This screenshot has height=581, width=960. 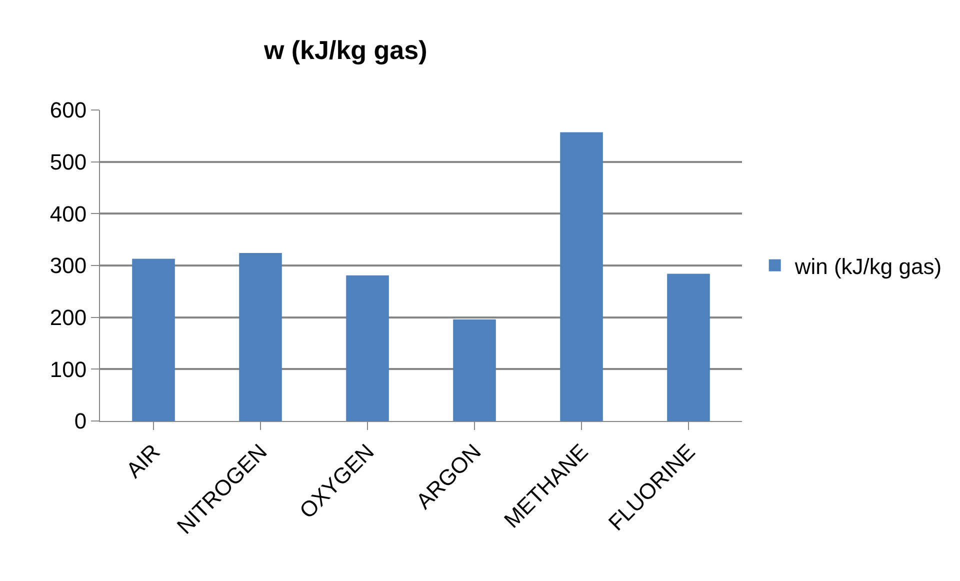 What do you see at coordinates (68, 369) in the screenshot?
I see `y-tick-label: 100` at bounding box center [68, 369].